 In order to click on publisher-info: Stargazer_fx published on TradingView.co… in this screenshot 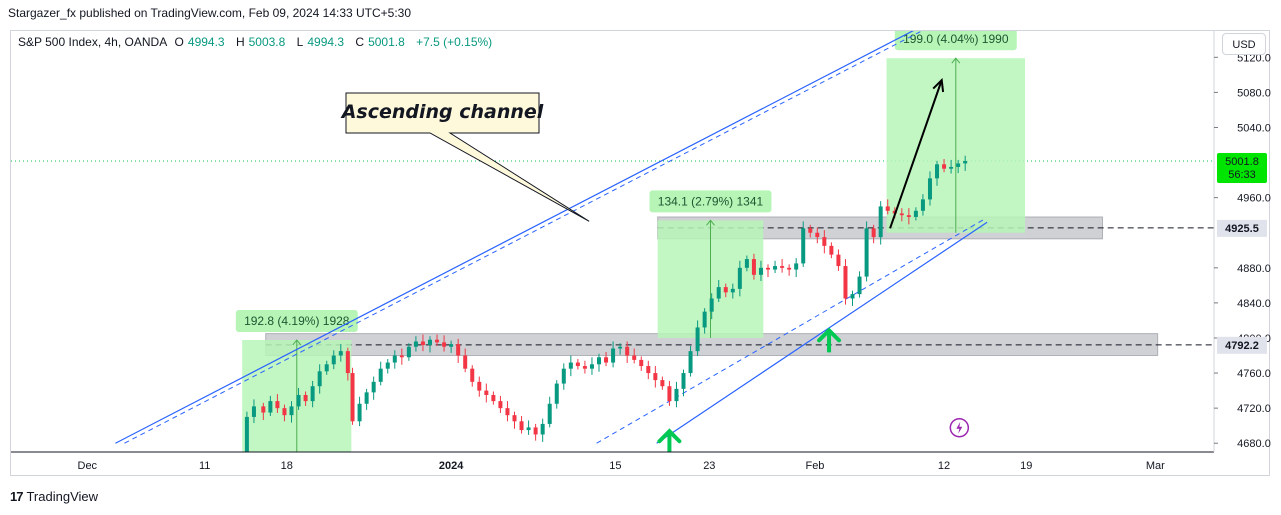, I will do `click(210, 13)`.